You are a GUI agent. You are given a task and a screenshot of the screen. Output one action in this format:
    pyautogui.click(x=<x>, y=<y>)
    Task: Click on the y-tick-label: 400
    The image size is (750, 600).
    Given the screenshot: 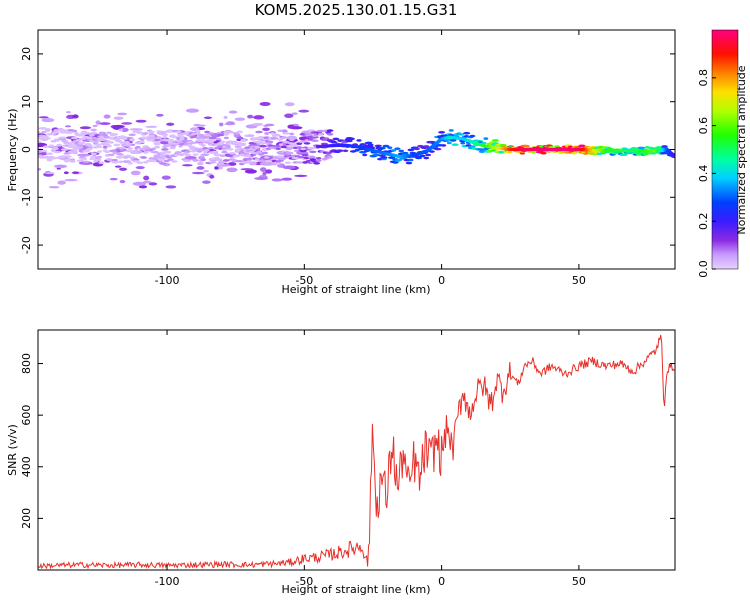 What is the action you would take?
    pyautogui.click(x=26, y=466)
    